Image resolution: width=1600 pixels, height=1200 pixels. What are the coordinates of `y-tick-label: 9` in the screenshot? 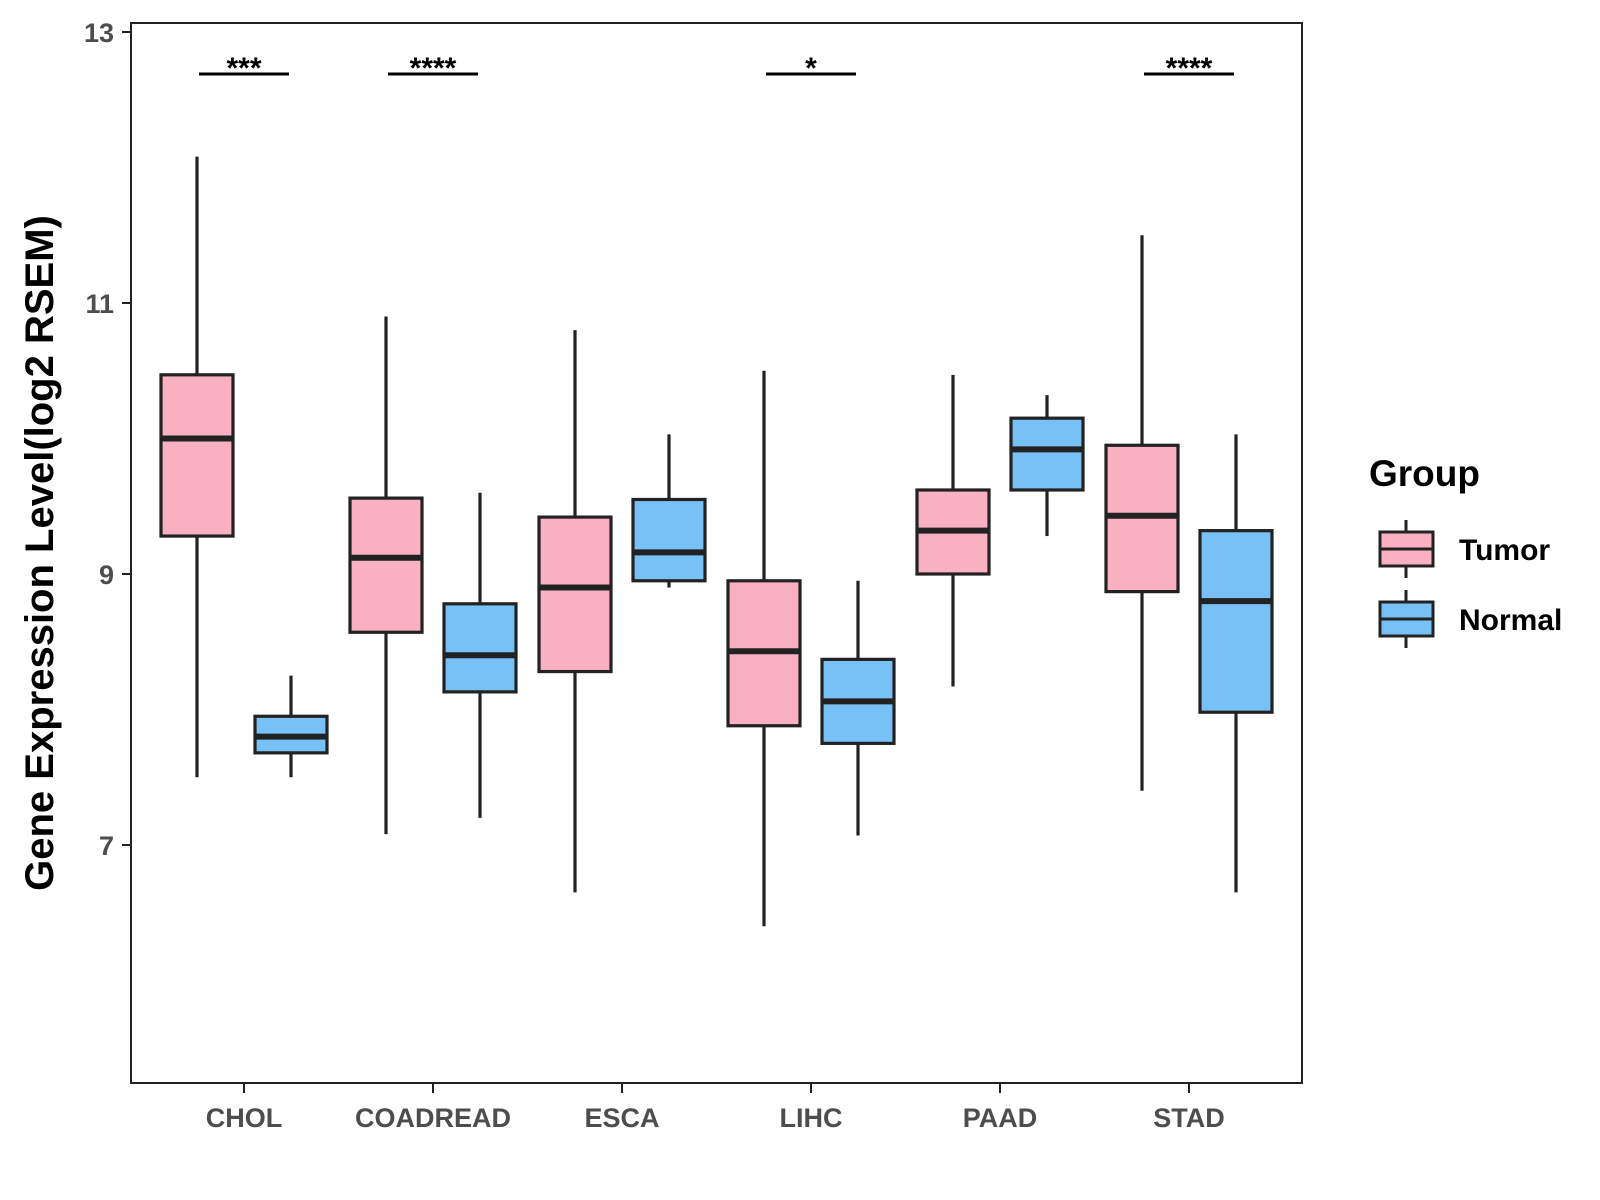 It's located at (106, 575).